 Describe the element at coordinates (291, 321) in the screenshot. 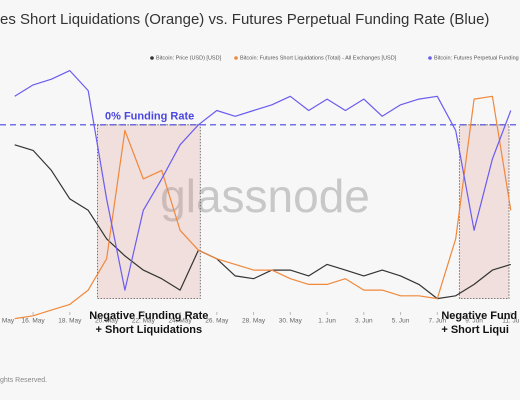

I see `x-tick-label: 30. May` at that location.